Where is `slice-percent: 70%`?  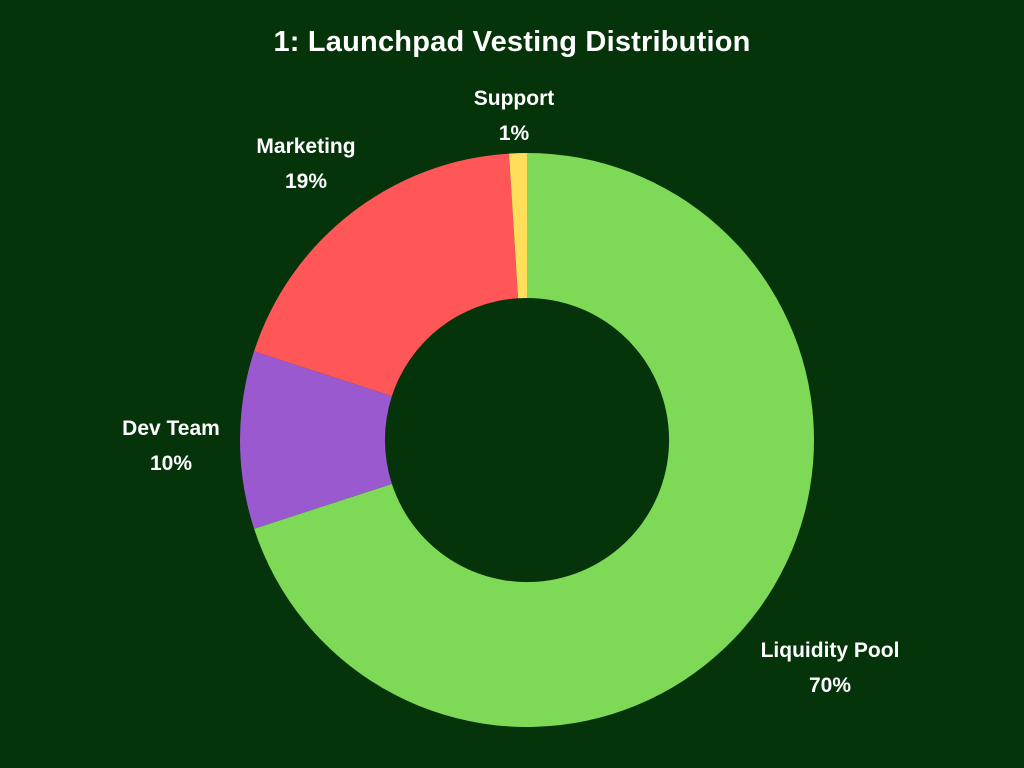
slice-percent: 70% is located at coordinates (830, 685).